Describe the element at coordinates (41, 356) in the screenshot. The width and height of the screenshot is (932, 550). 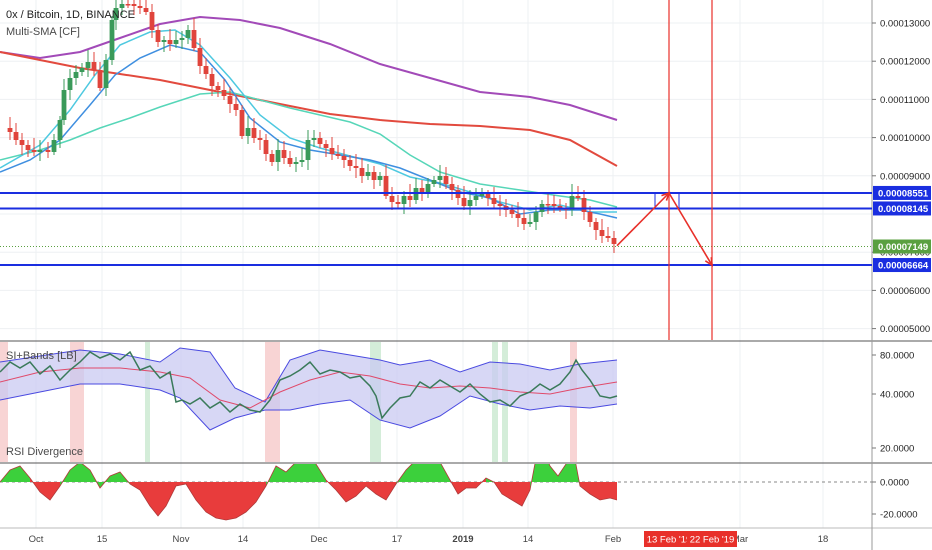
I see `indicator-label-si-bands: SI+Bands [LB]` at that location.